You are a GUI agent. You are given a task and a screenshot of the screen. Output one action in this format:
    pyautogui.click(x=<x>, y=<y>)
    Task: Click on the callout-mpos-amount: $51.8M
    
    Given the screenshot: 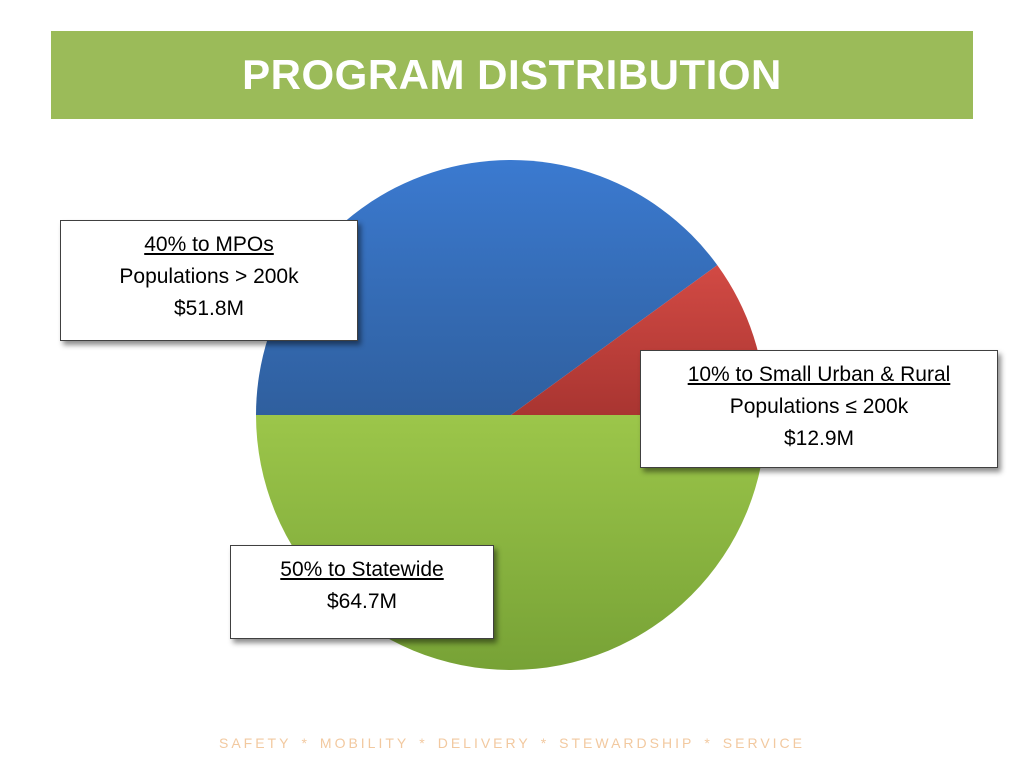 What is the action you would take?
    pyautogui.click(x=209, y=308)
    